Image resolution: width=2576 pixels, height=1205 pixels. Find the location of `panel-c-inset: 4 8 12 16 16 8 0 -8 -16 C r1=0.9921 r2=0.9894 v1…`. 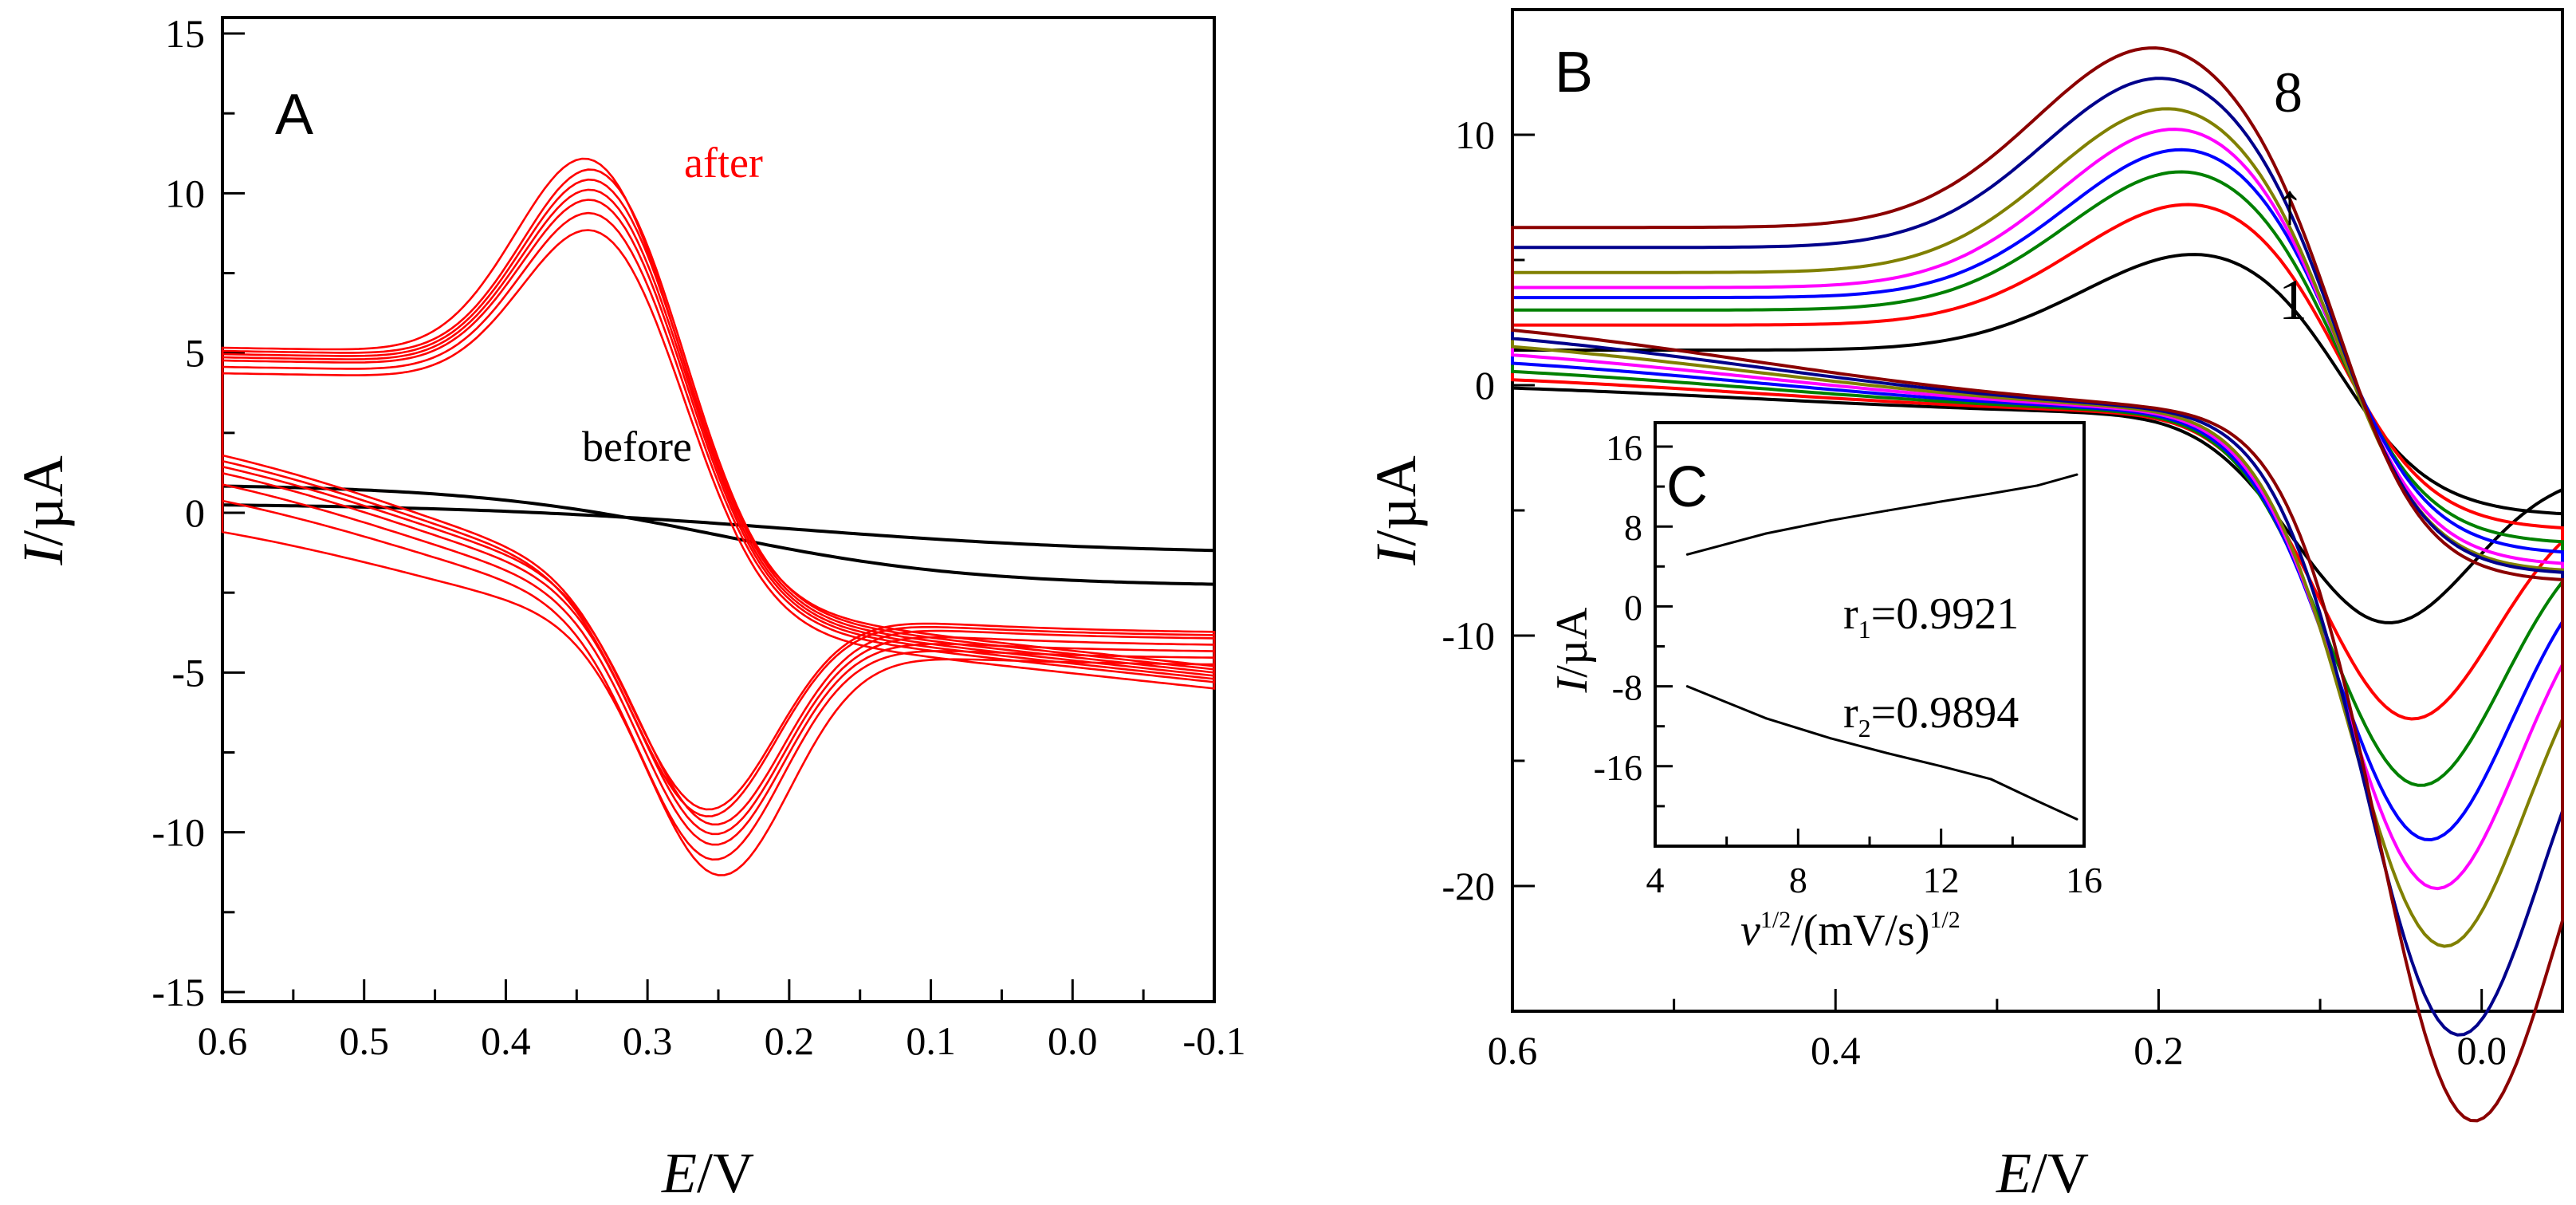

panel-c-inset: 4 8 12 16 16 8 0 -8 -16 C r1=0.9921 r2=0.9894 v1… is located at coordinates (1825, 688).